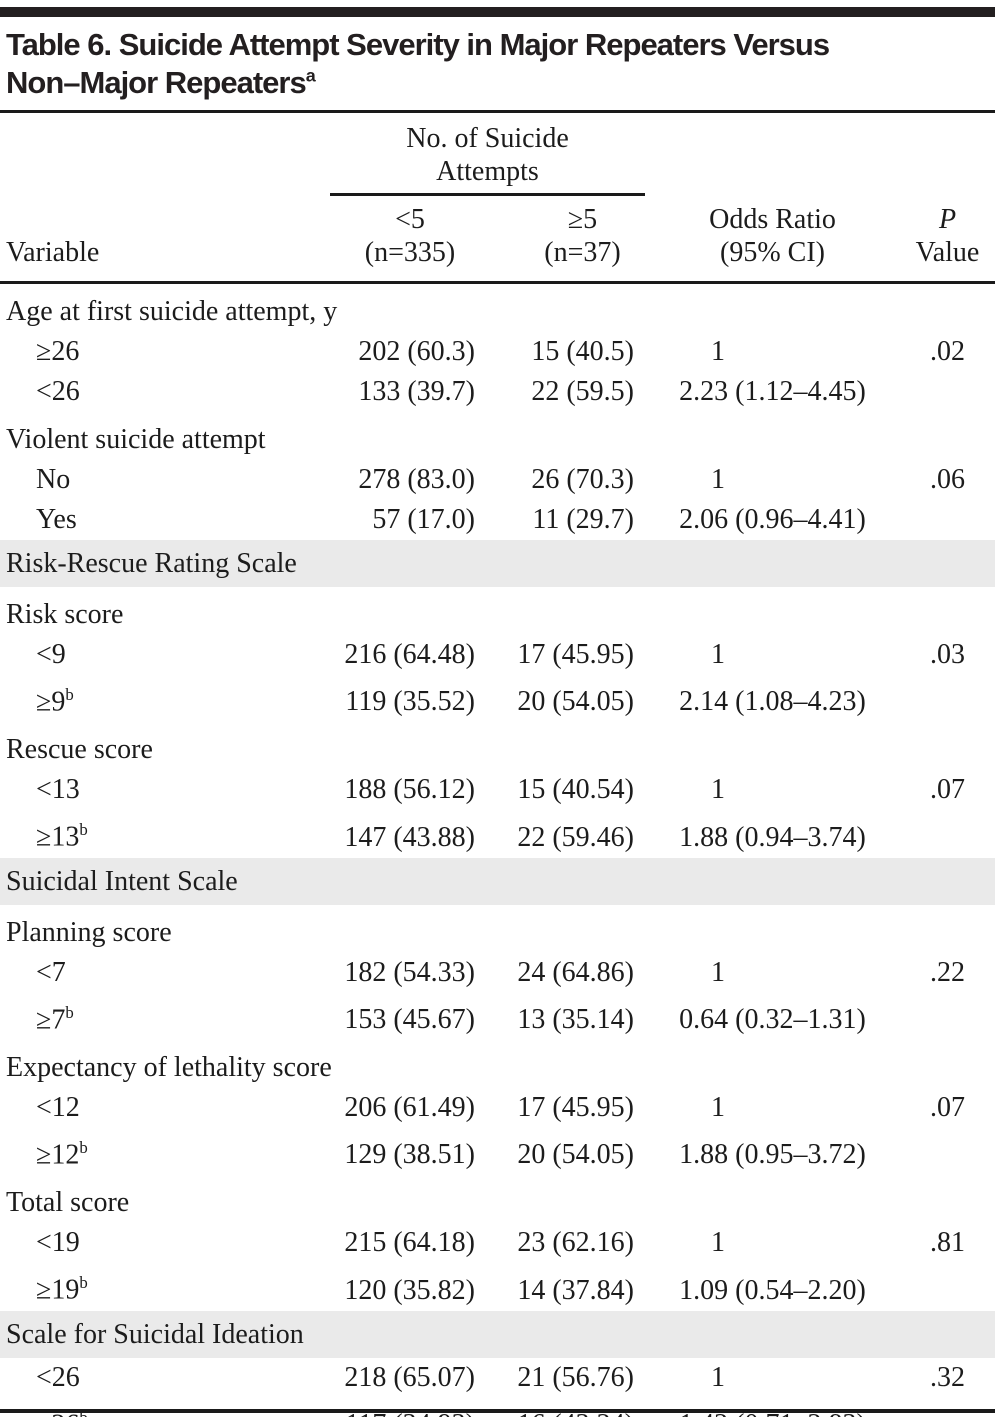  What do you see at coordinates (575, 1377) in the screenshot?
I see `cell-ge5: 21 (56.76)` at bounding box center [575, 1377].